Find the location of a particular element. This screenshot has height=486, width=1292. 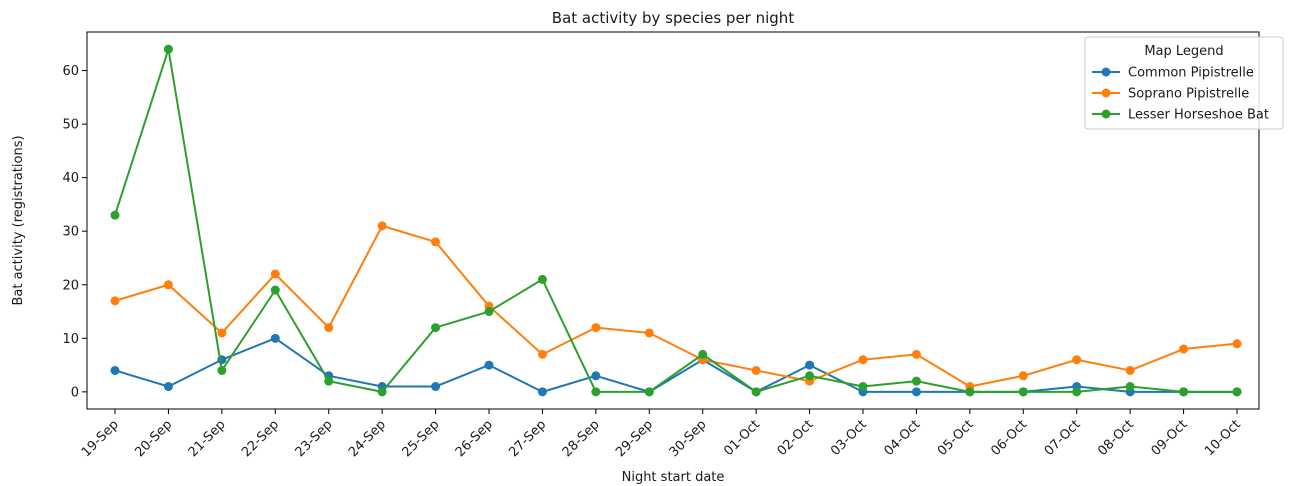

x-tick-label: 03-Oct is located at coordinates (849, 438).